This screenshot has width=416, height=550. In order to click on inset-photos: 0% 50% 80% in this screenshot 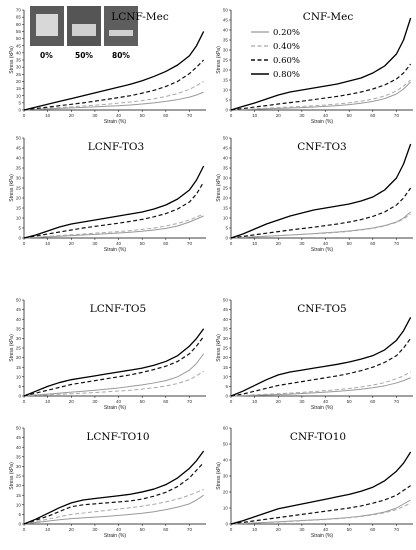, I will do `click(84, 33)`.